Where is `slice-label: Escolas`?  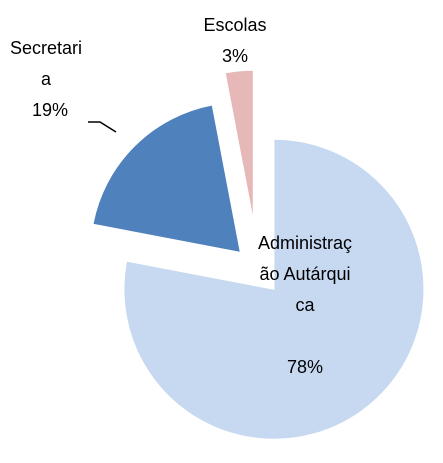
slice-label: Escolas is located at coordinates (235, 25).